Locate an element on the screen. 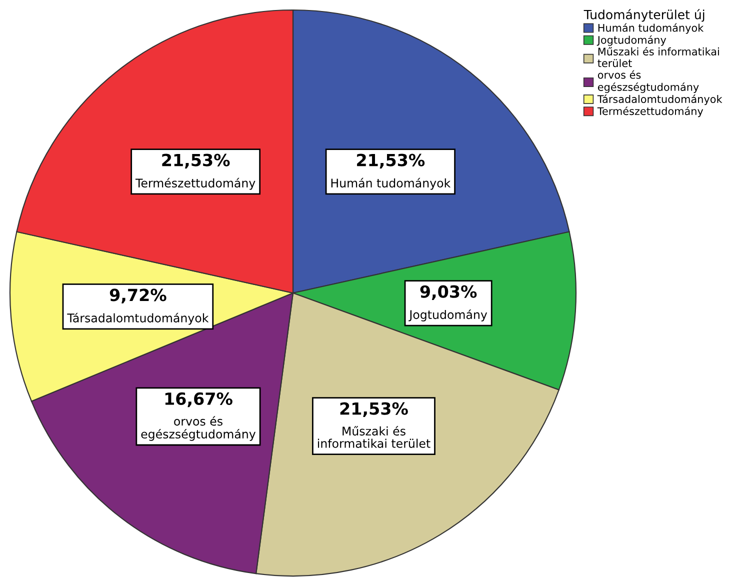 This screenshot has height=577, width=730. legend-label: Jogtudomány is located at coordinates (631, 40).